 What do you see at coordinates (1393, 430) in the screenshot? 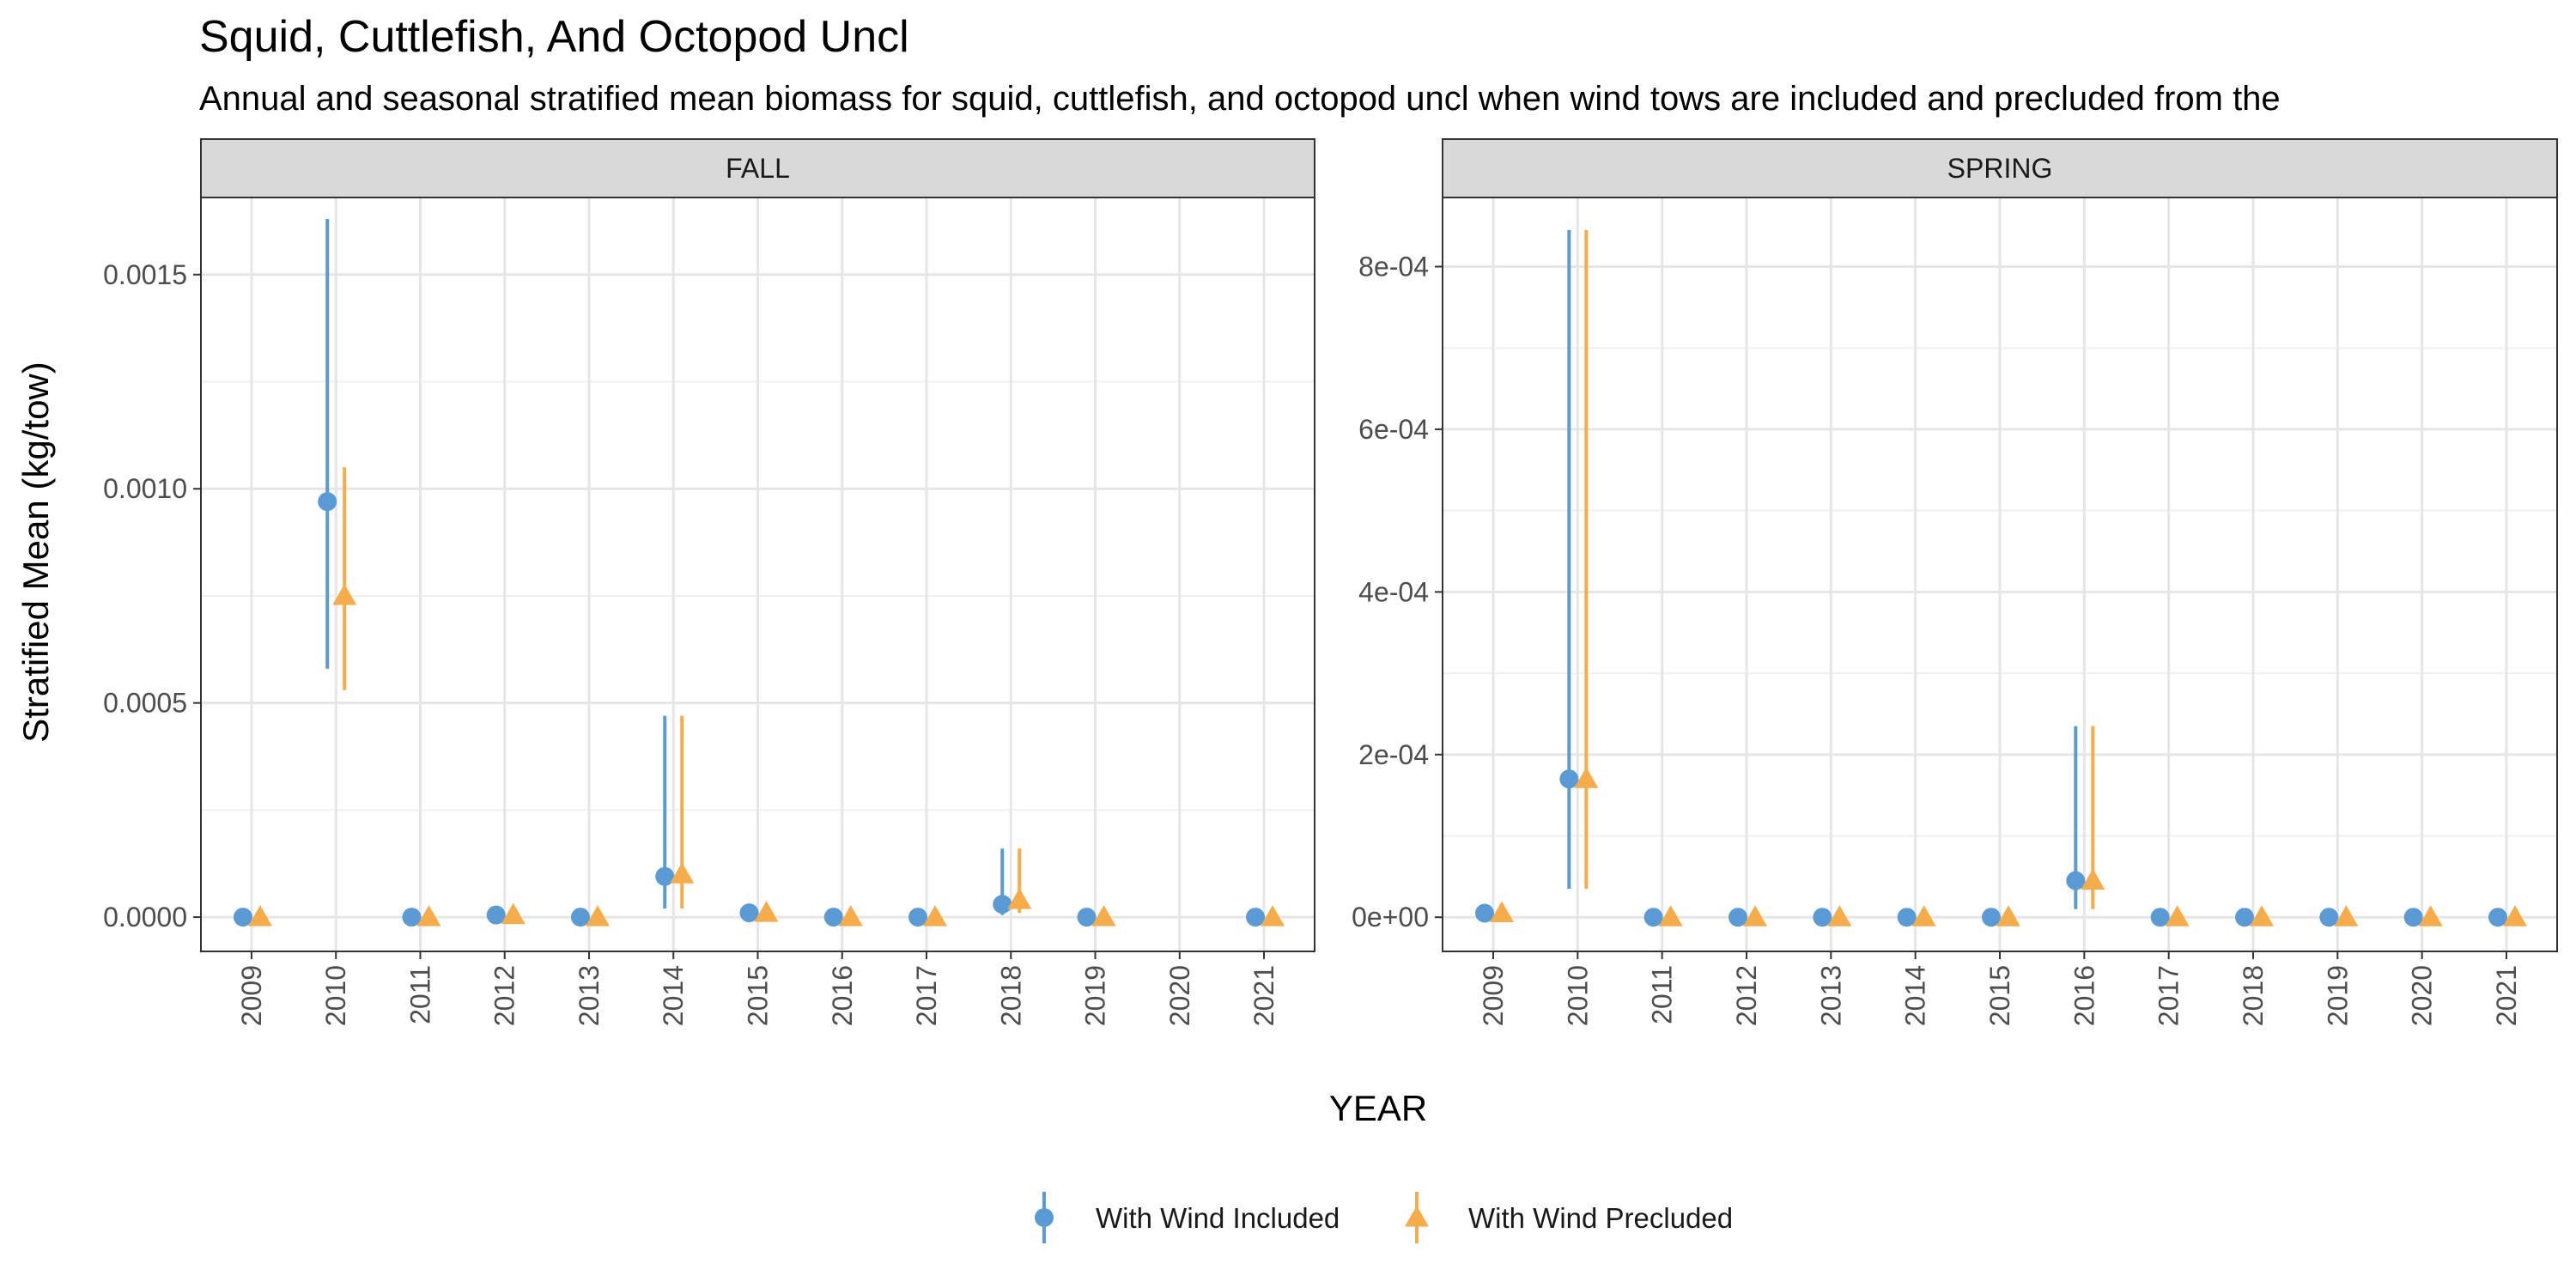
I see `y-tick-label: 6e-04` at bounding box center [1393, 430].